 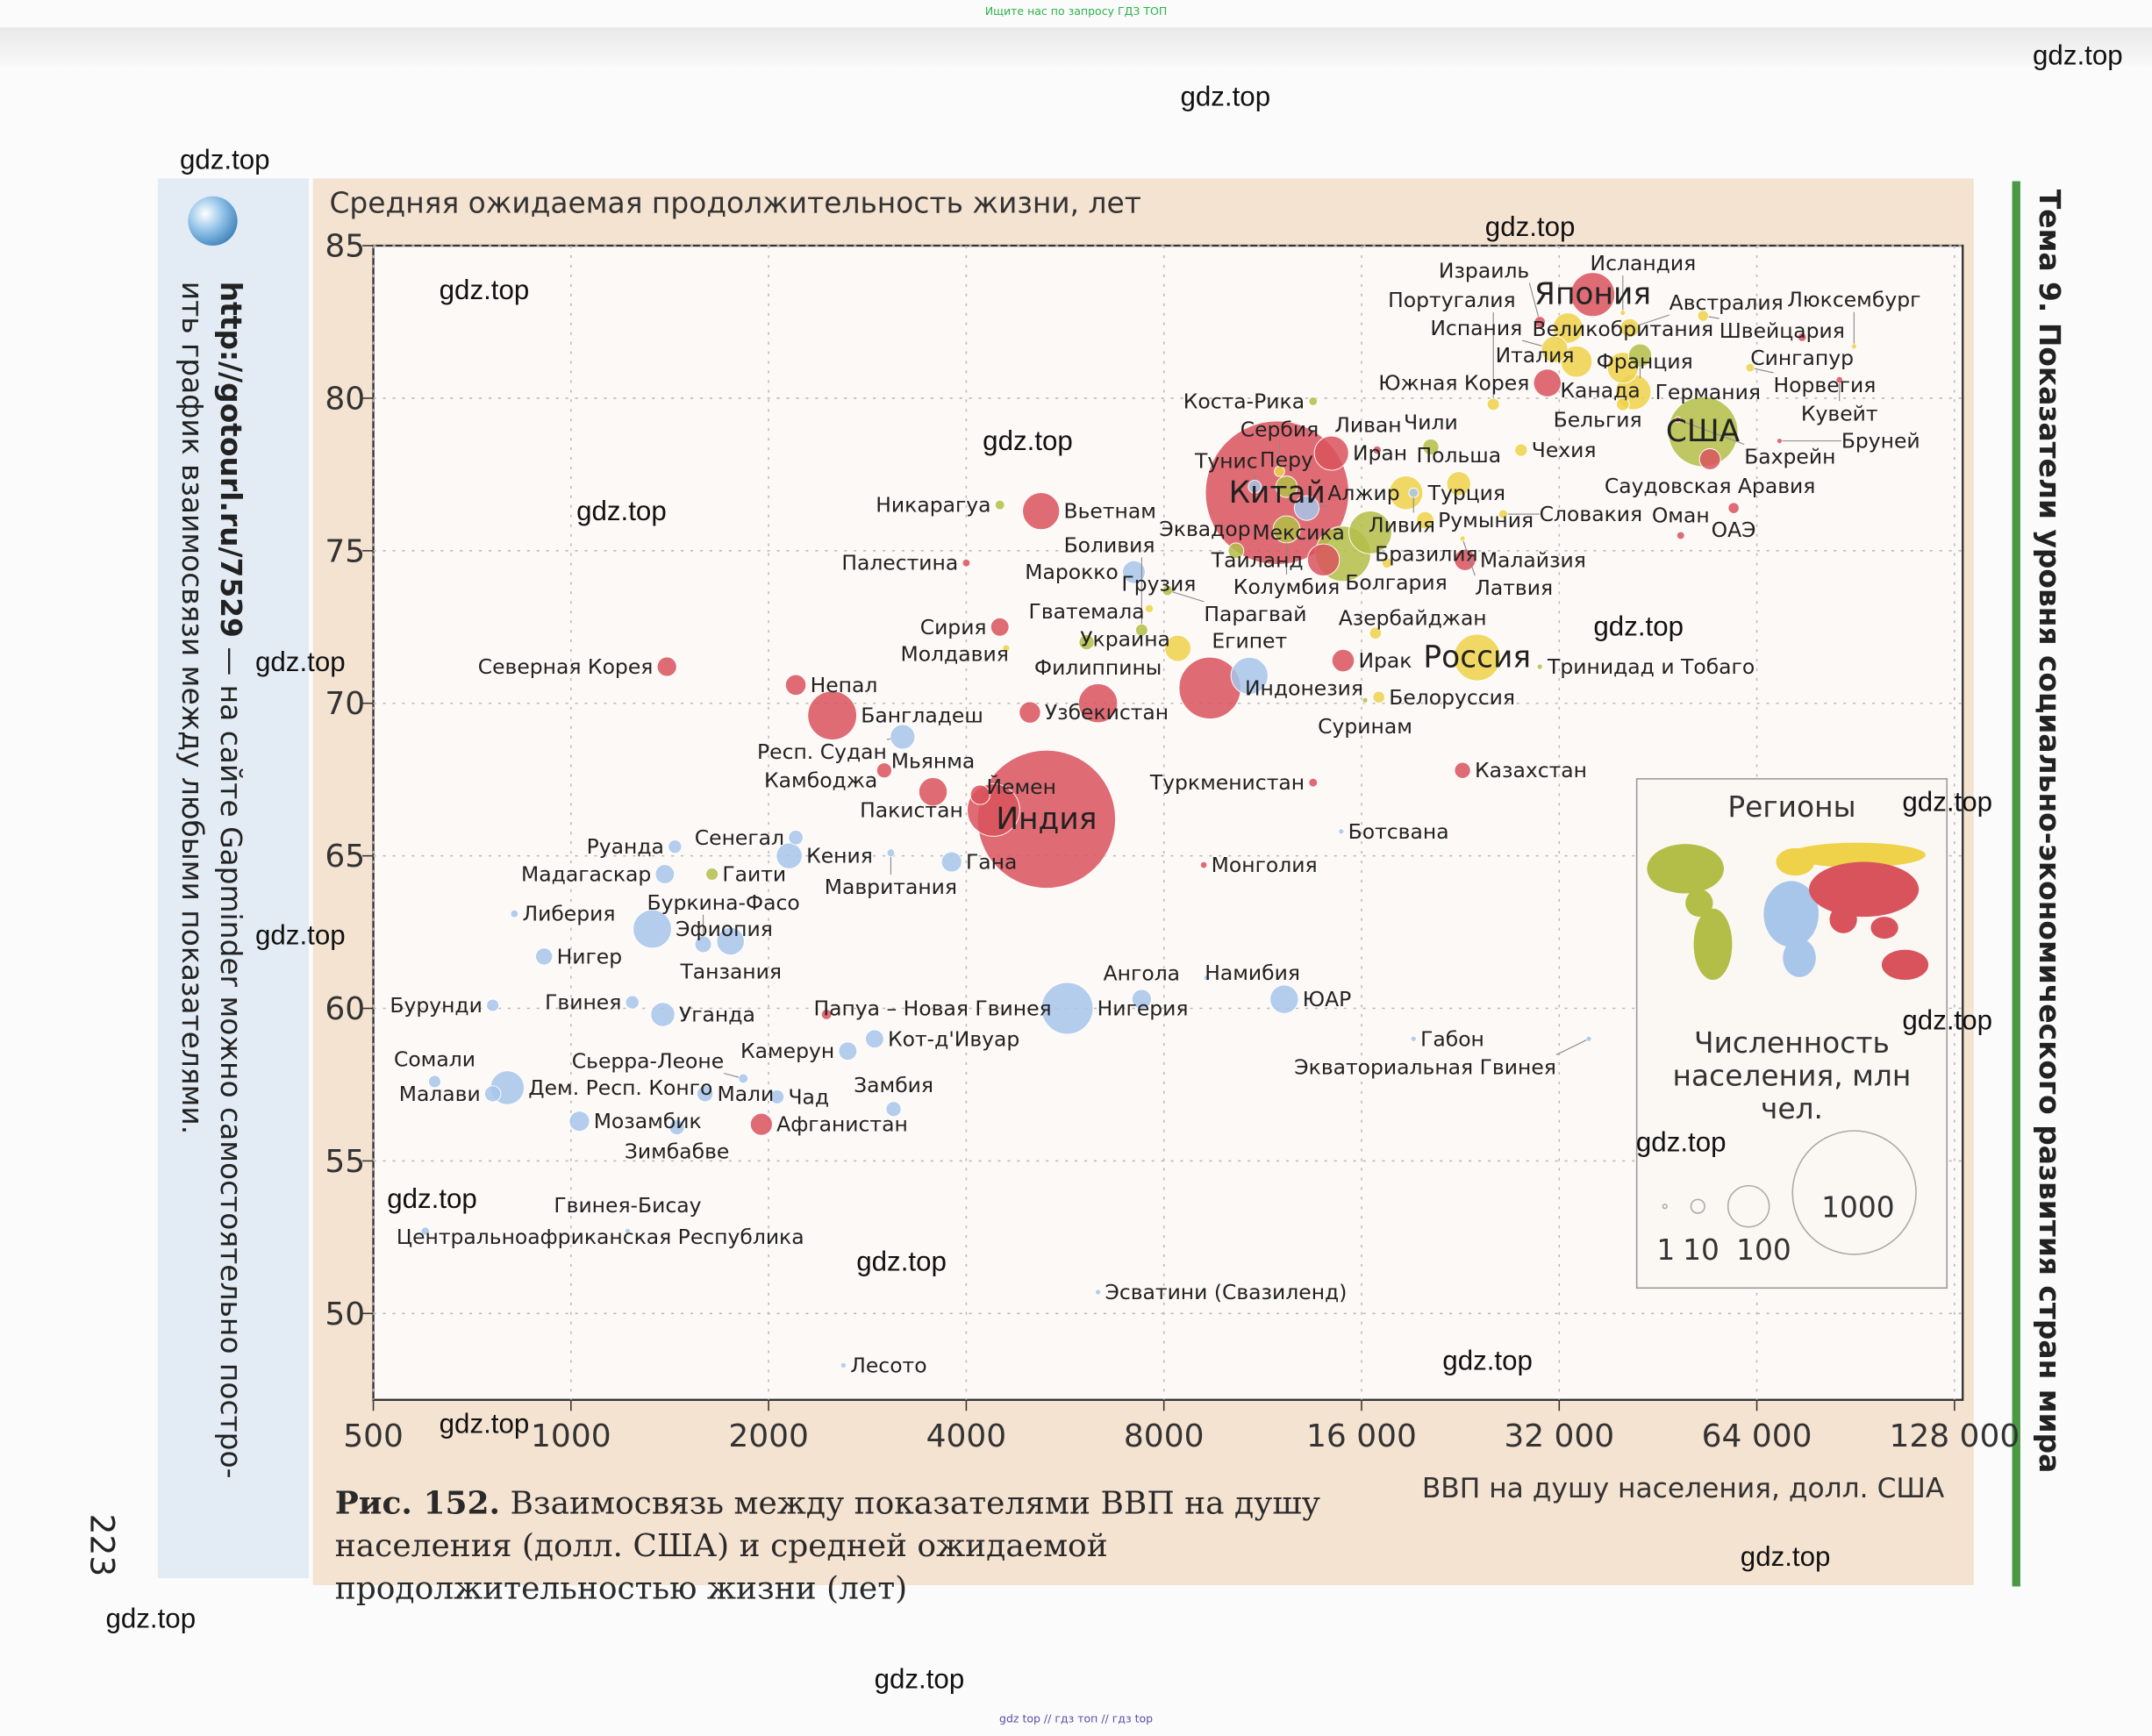 I want to click on map-europe, so click(x=1851, y=859).